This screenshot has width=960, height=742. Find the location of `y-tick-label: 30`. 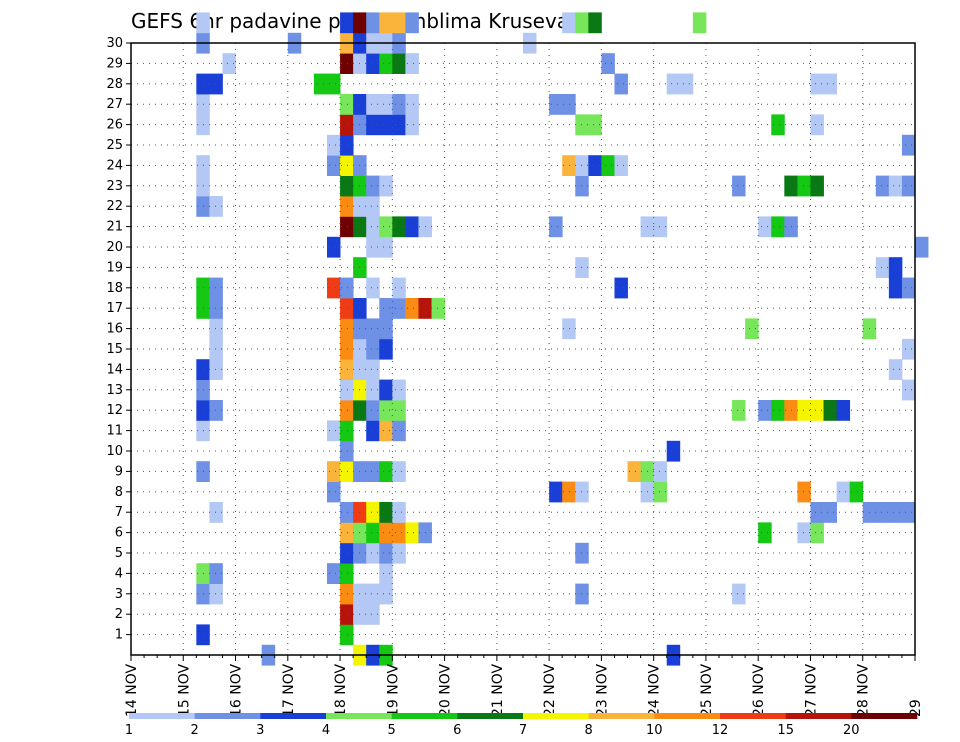

y-tick-label: 30 is located at coordinates (114, 43).